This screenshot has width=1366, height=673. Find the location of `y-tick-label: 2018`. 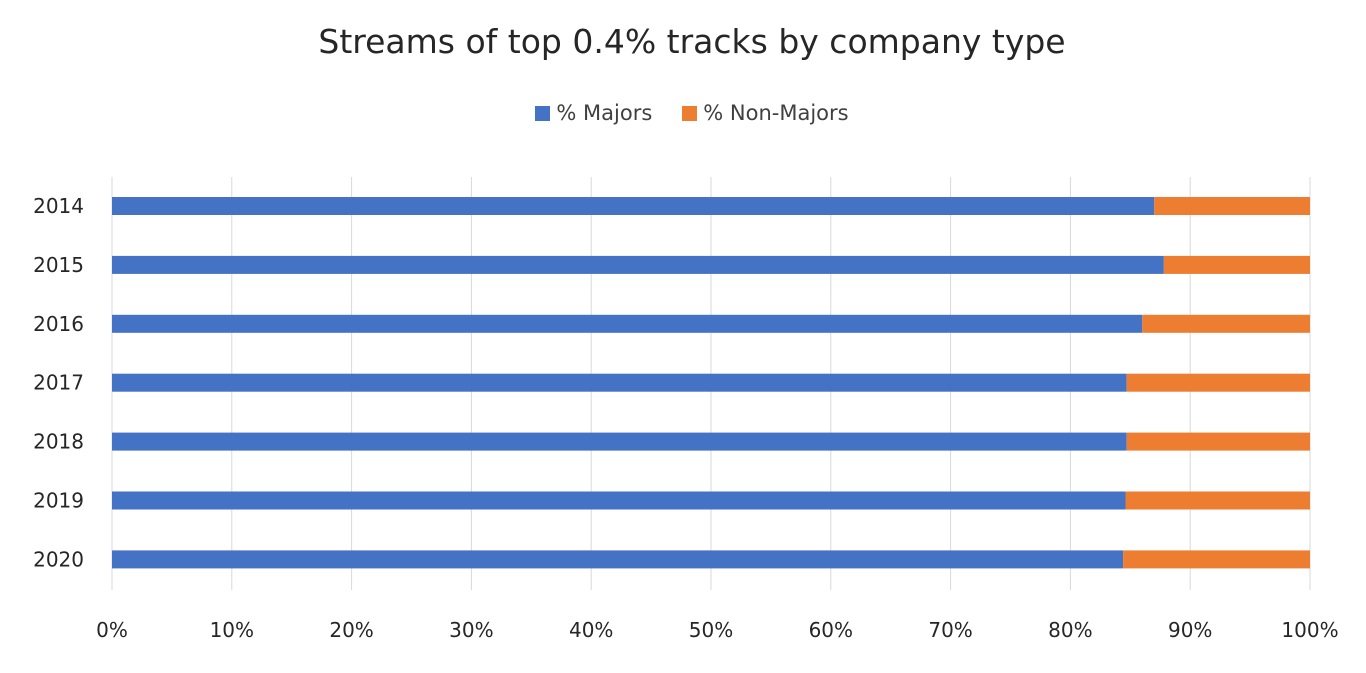

y-tick-label: 2018 is located at coordinates (58, 442).